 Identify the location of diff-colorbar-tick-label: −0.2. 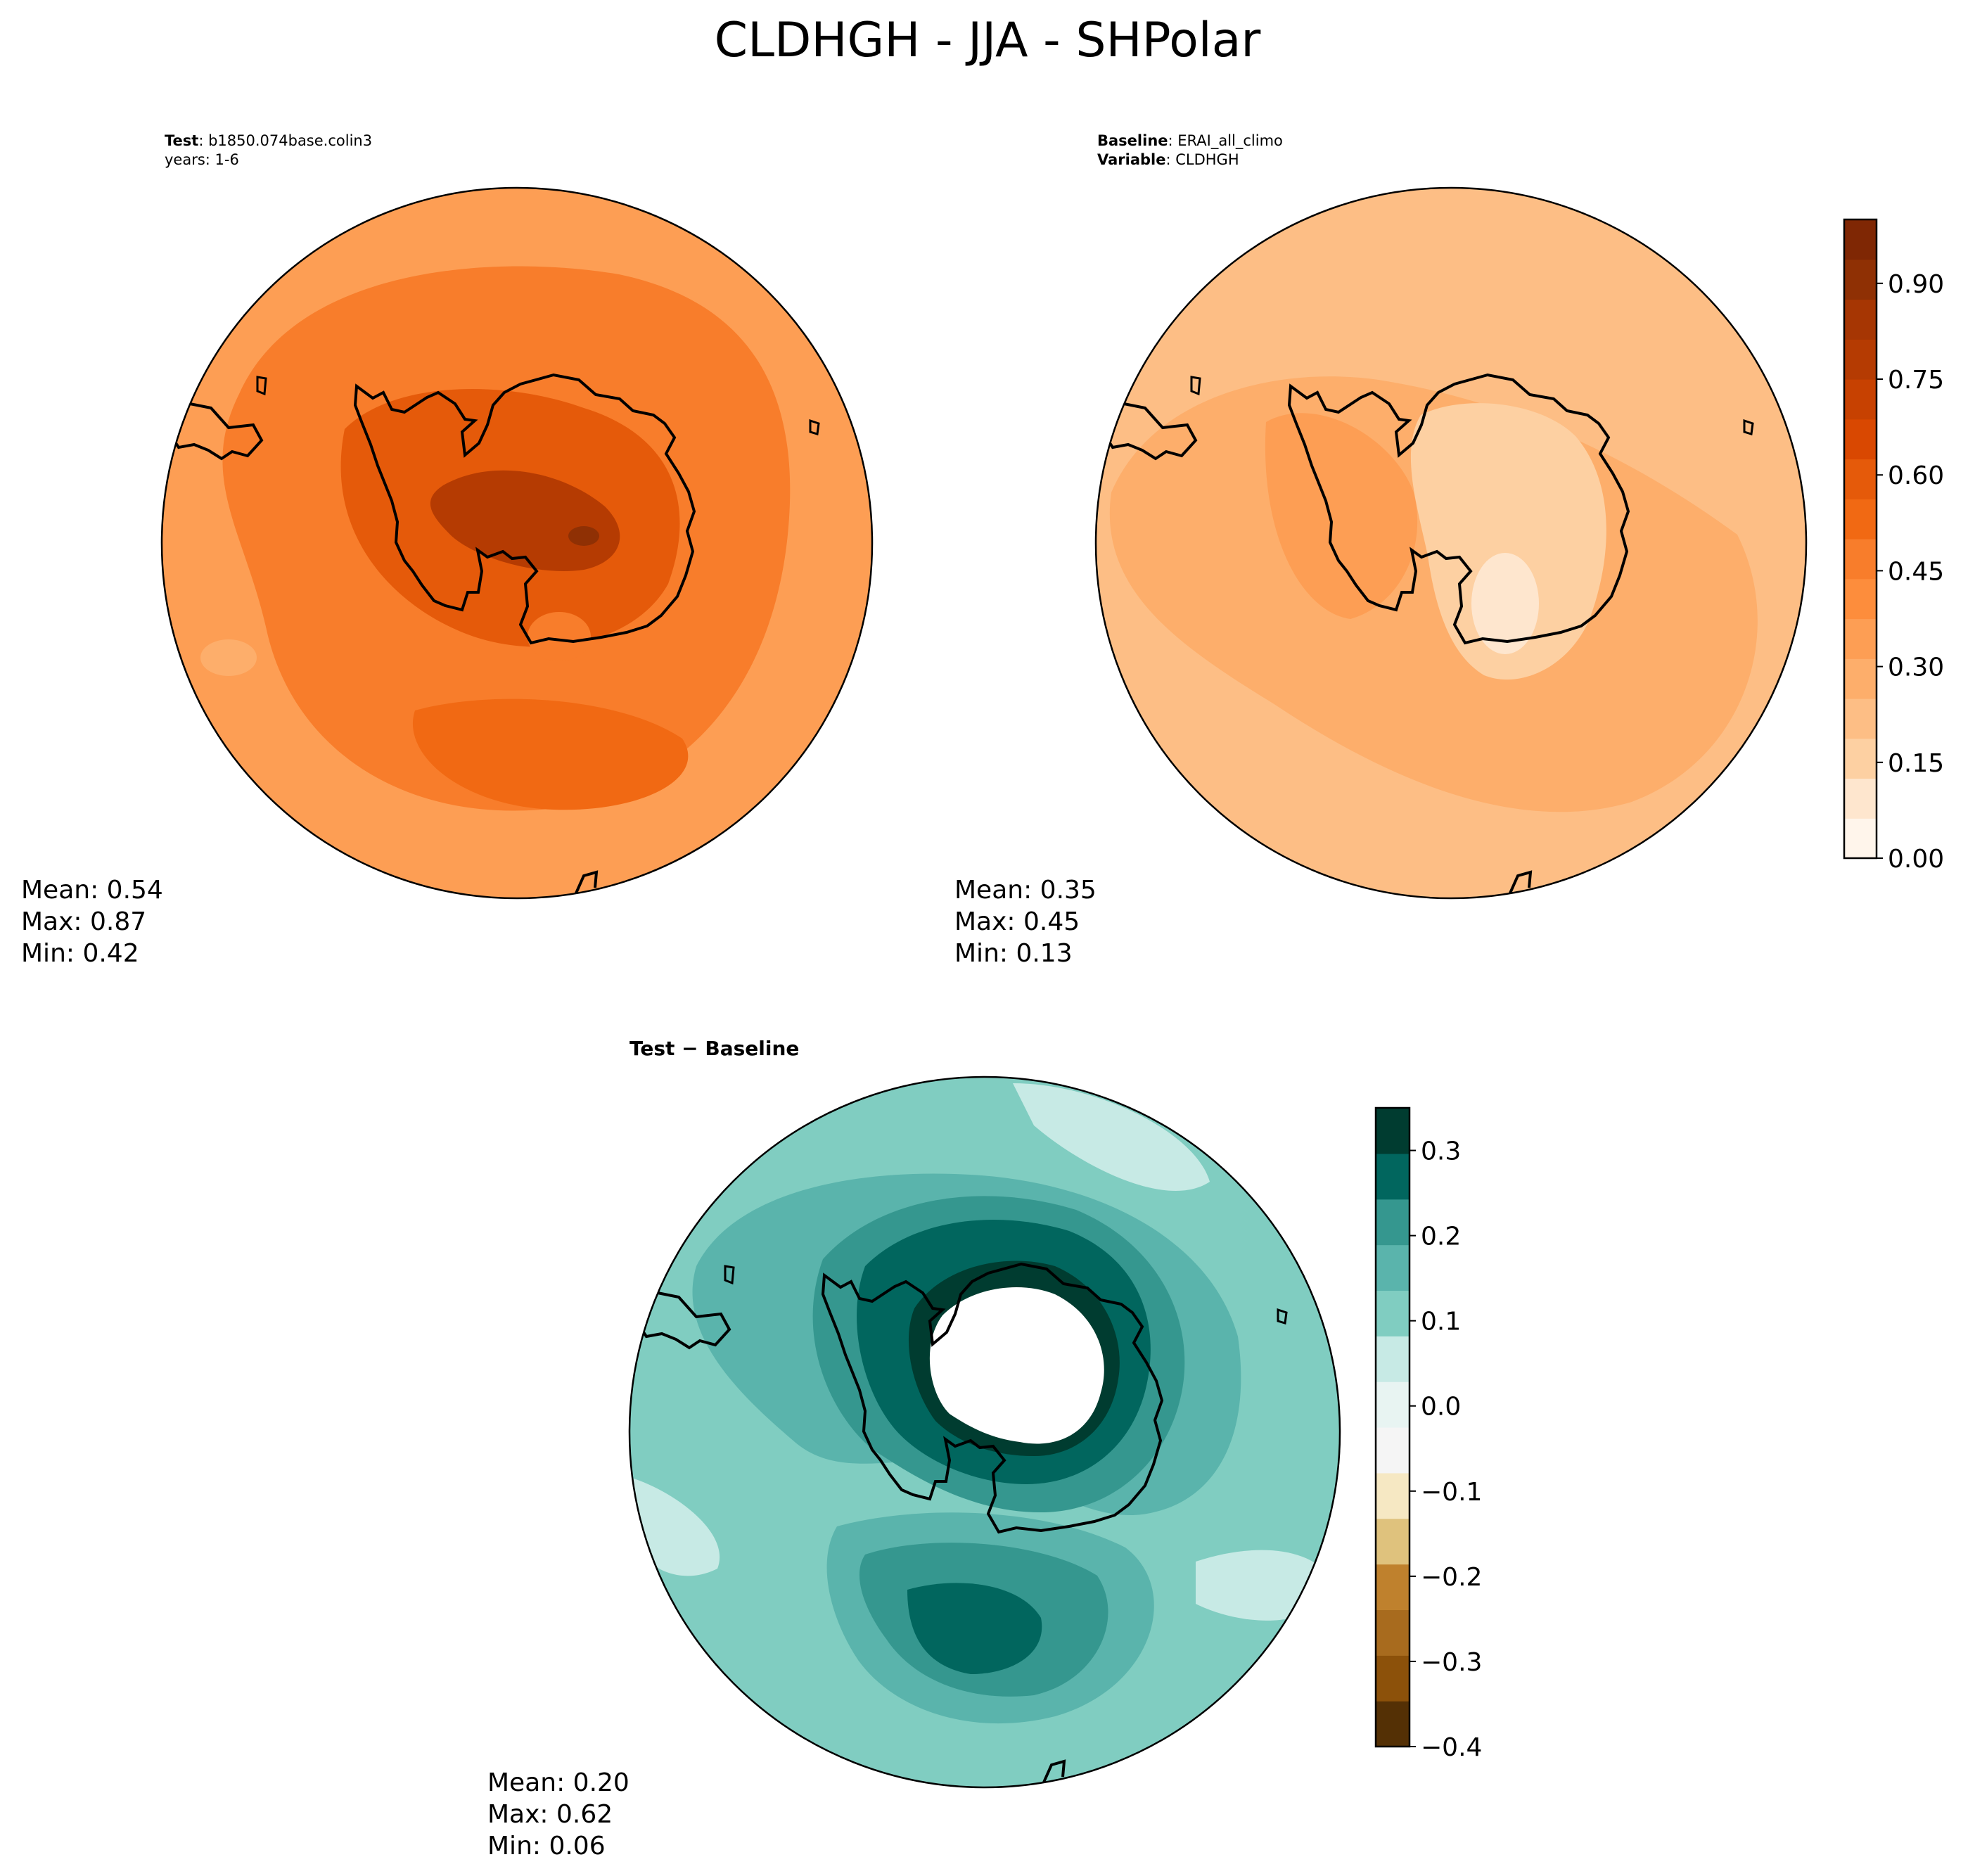
(1451, 1577).